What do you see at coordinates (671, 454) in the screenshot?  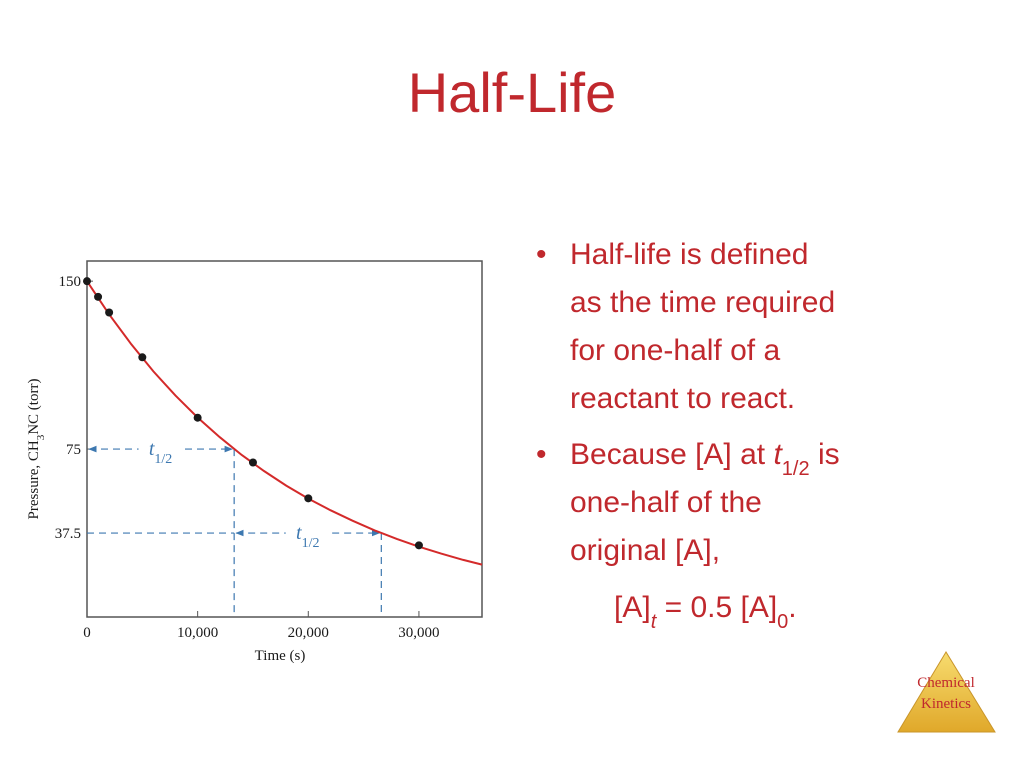 I see `bullet-part: Because [A] at` at bounding box center [671, 454].